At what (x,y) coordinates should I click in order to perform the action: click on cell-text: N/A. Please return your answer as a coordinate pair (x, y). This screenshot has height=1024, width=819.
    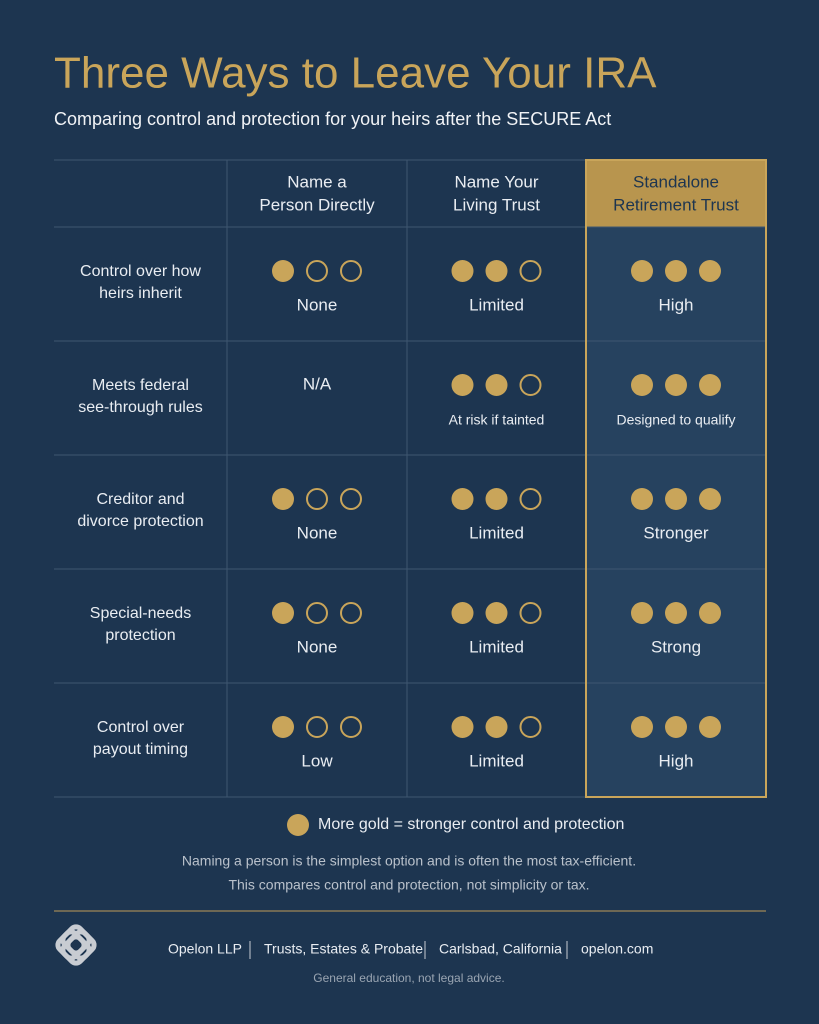
    Looking at the image, I should click on (317, 383).